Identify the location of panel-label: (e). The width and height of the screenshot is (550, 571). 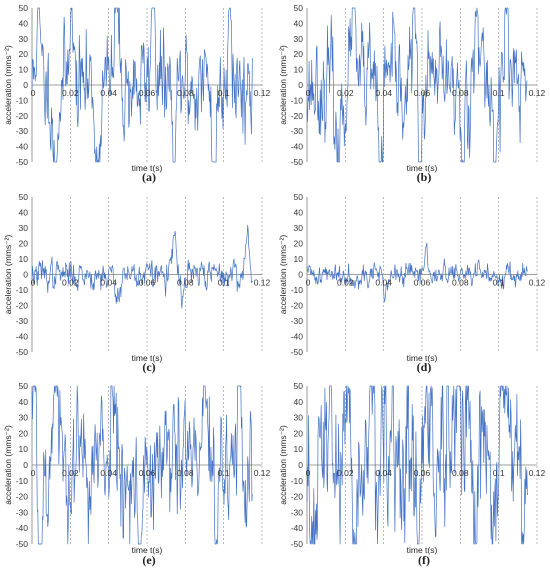
(148, 560).